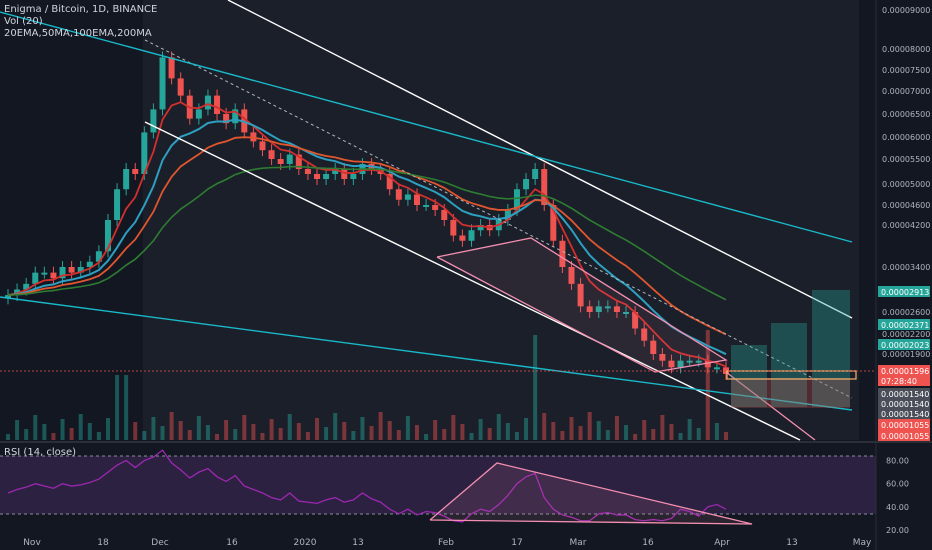 Image resolution: width=932 pixels, height=550 pixels. What do you see at coordinates (897, 530) in the screenshot?
I see `rsi-tick-label: 20.00` at bounding box center [897, 530].